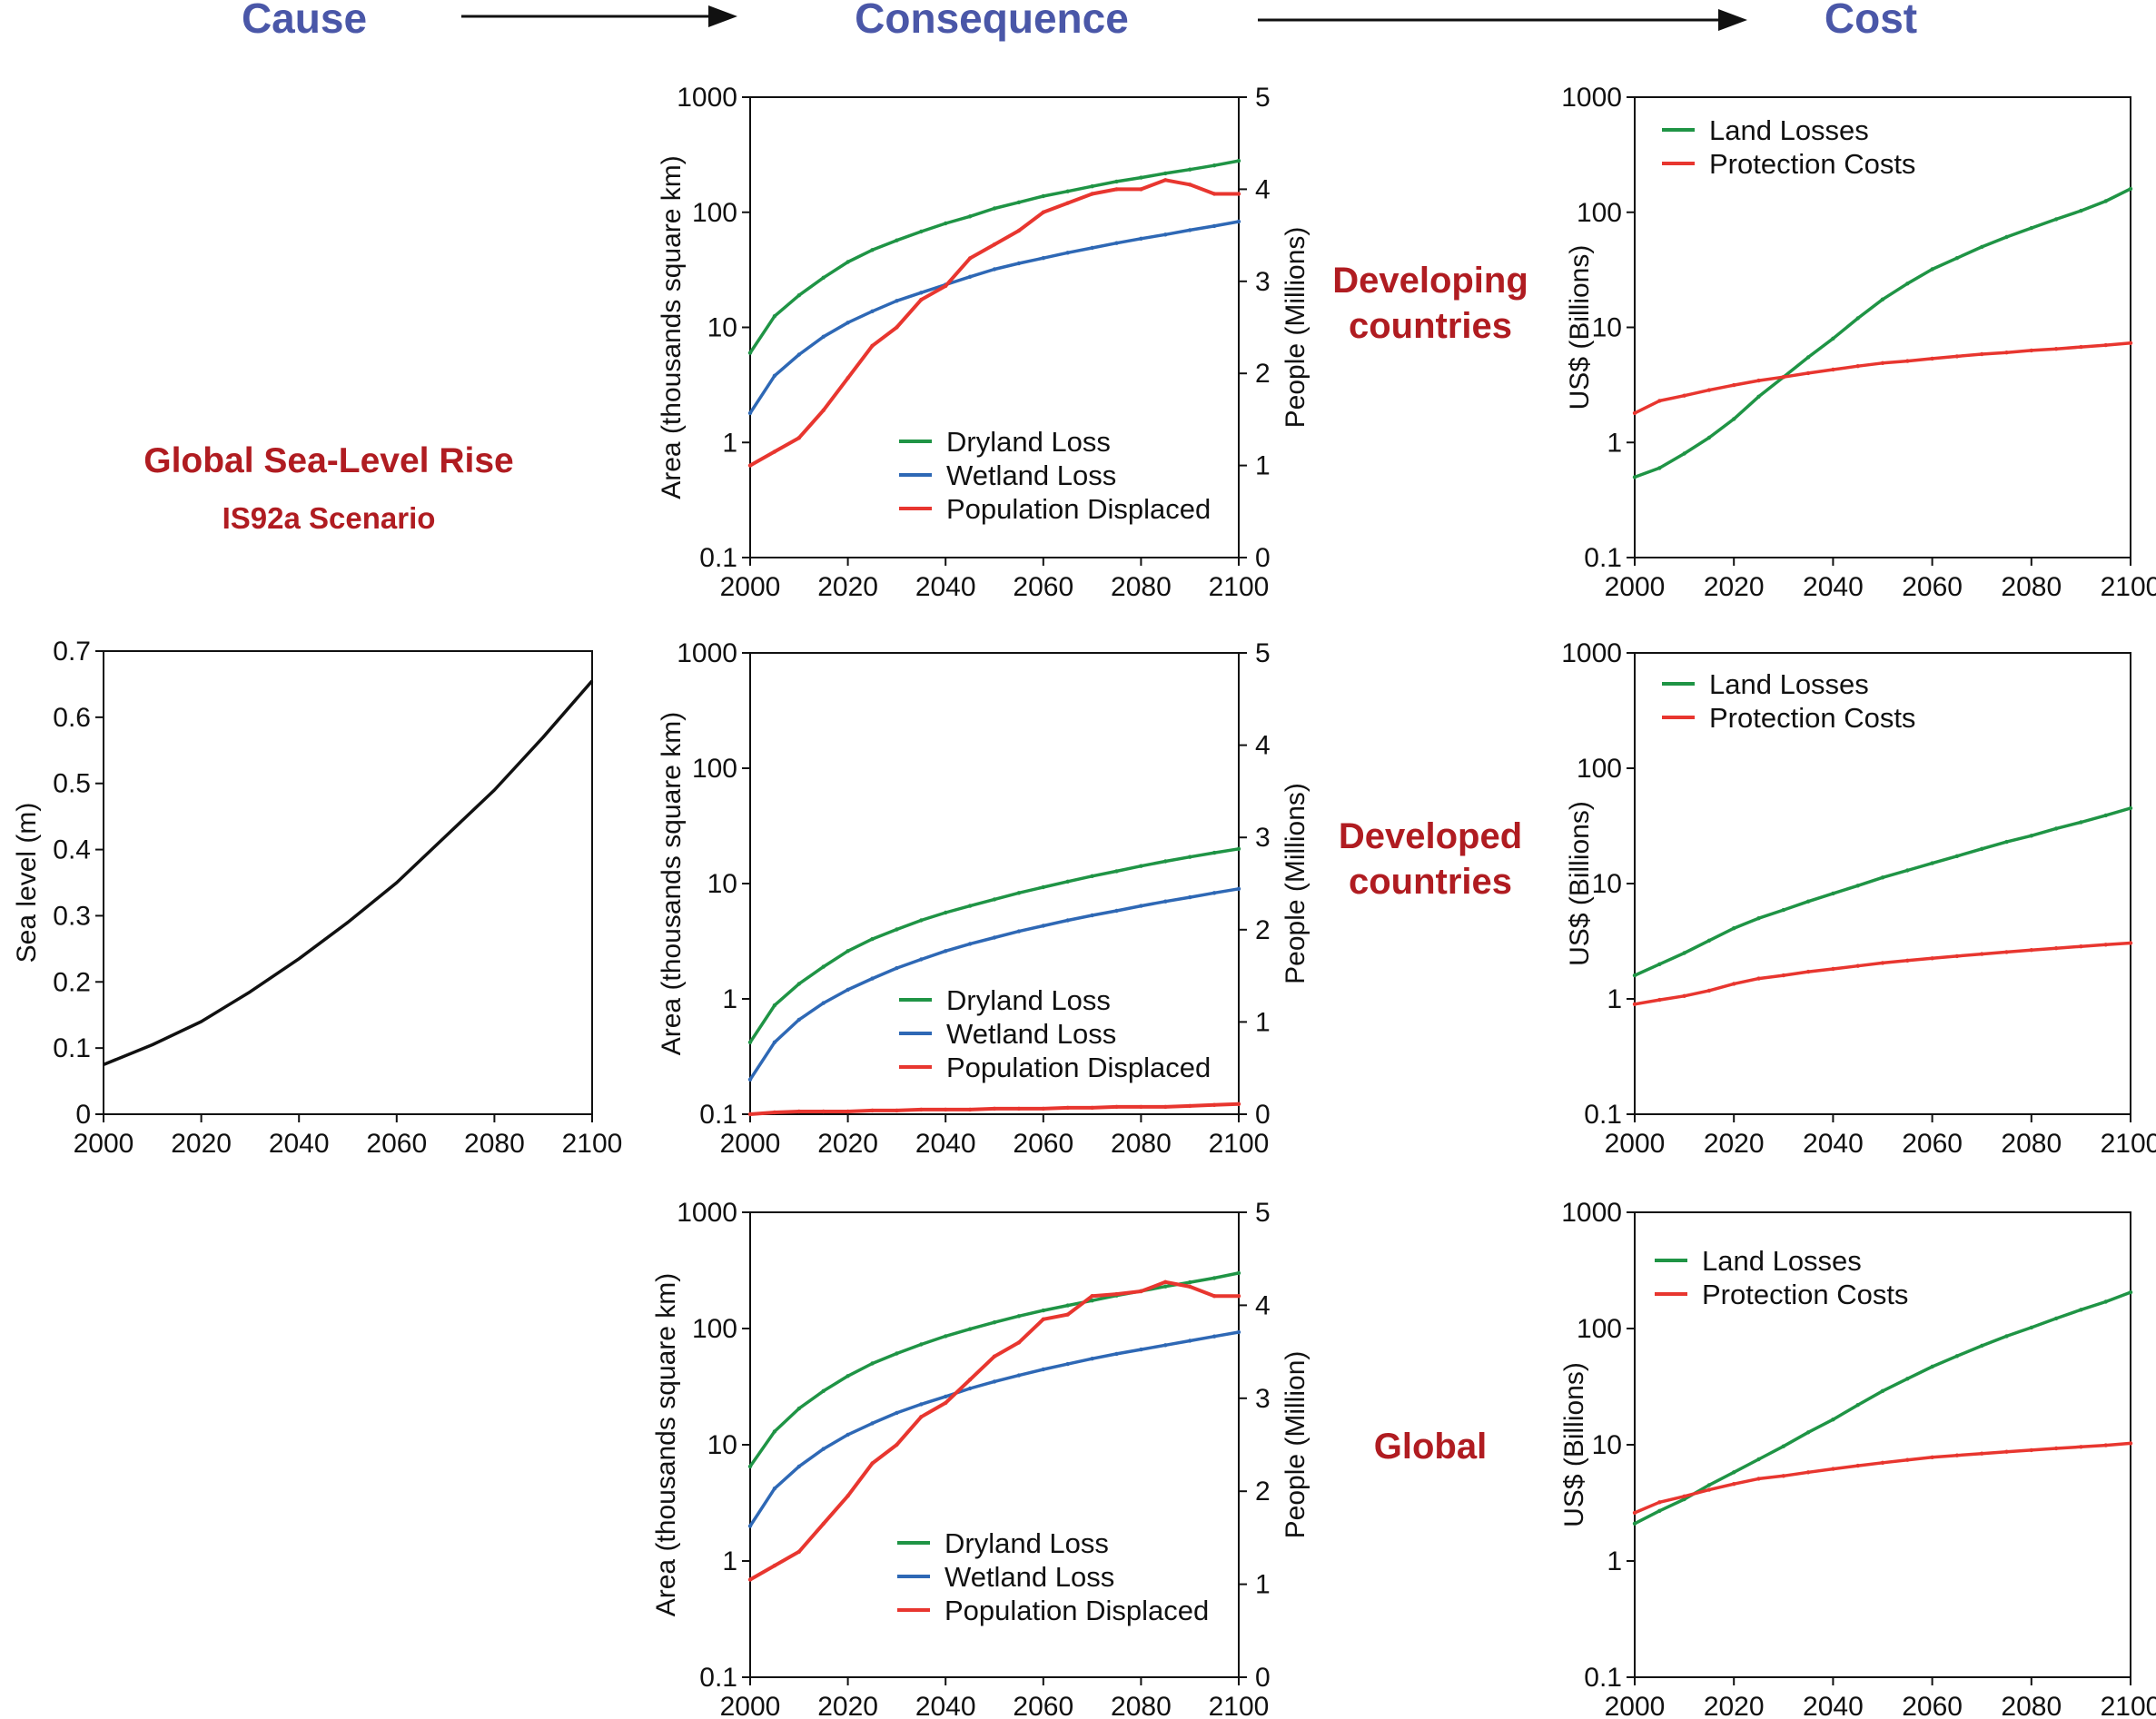  I want to click on legend-label-protection-costs: Protection Costs, so click(1812, 164).